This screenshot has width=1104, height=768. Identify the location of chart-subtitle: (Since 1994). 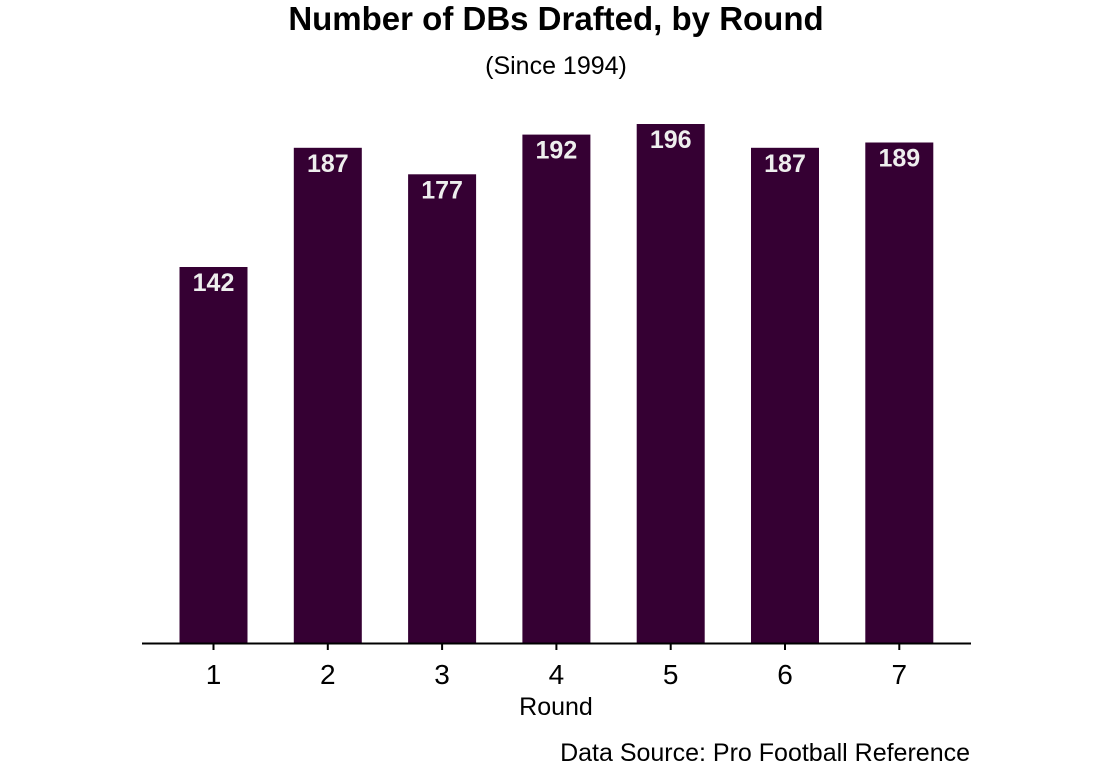
(556, 66).